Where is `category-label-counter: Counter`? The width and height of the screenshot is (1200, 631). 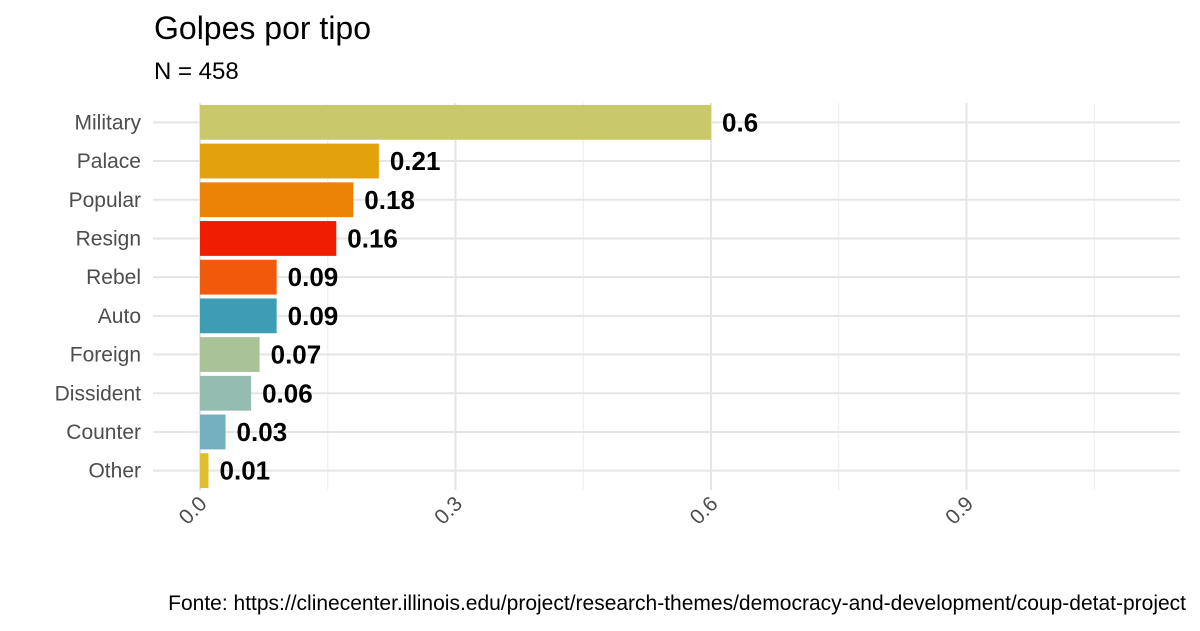
category-label-counter: Counter is located at coordinates (103, 432).